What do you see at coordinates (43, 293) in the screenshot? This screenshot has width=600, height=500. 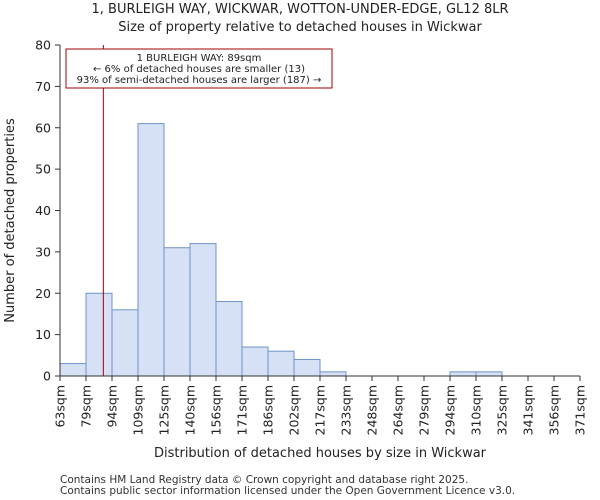 I see `y-tick-label-20: 20` at bounding box center [43, 293].